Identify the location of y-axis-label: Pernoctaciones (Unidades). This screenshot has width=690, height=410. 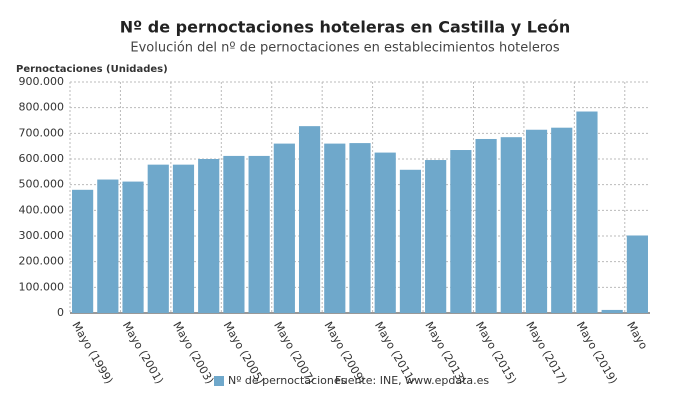
(92, 69).